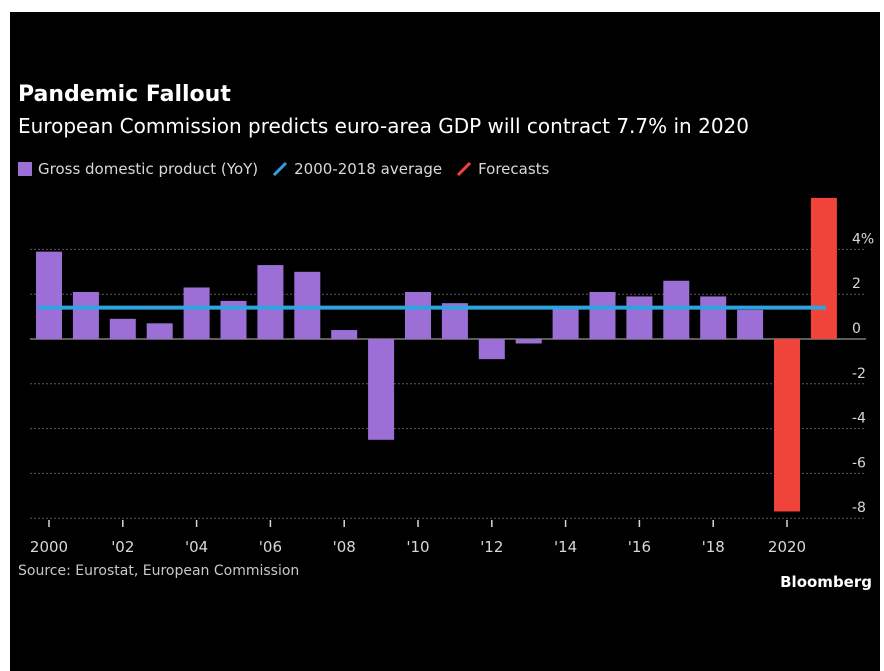 This screenshot has width=884, height=671. Describe the element at coordinates (713, 547) in the screenshot. I see `x-tick-label: '18` at that location.